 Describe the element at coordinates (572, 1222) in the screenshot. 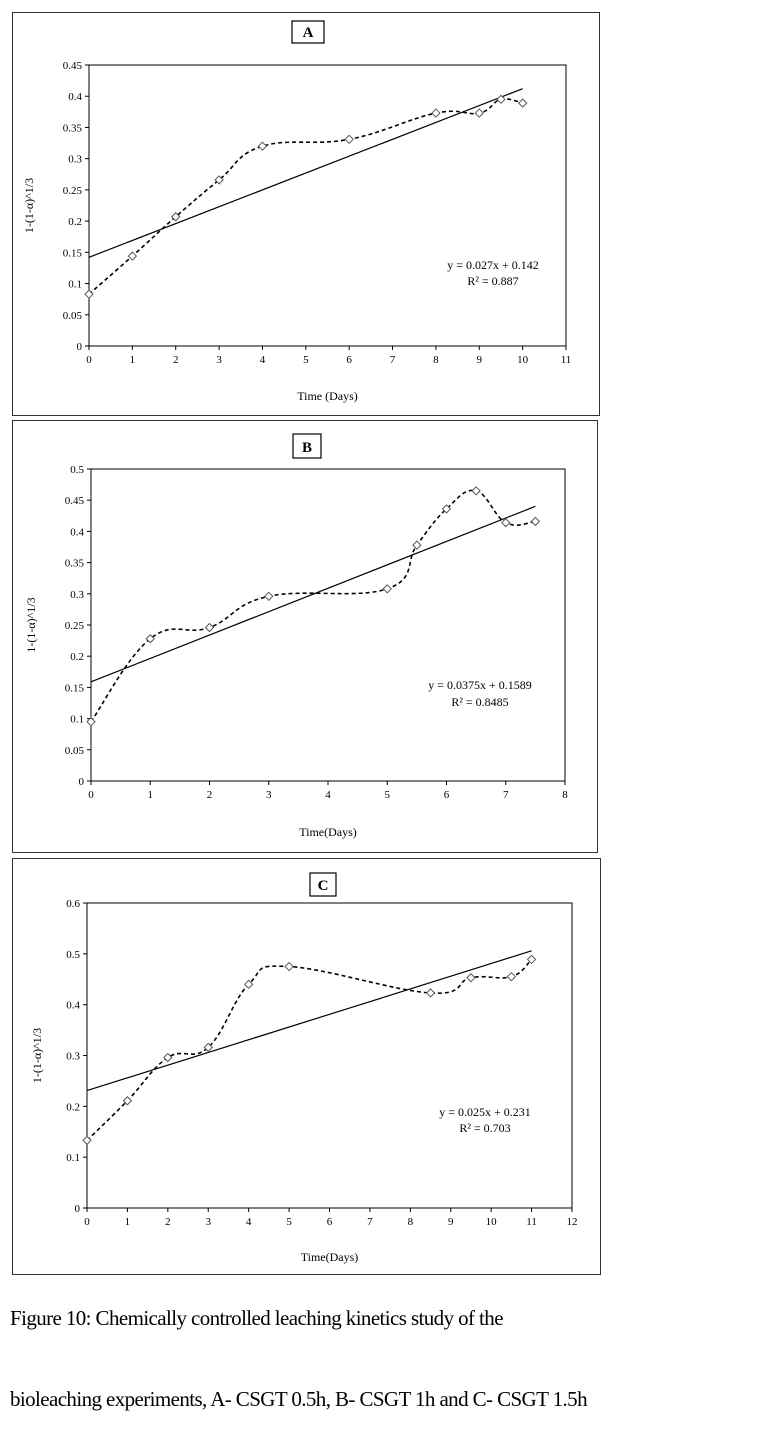

I see `x-tick-label: 12` at that location.